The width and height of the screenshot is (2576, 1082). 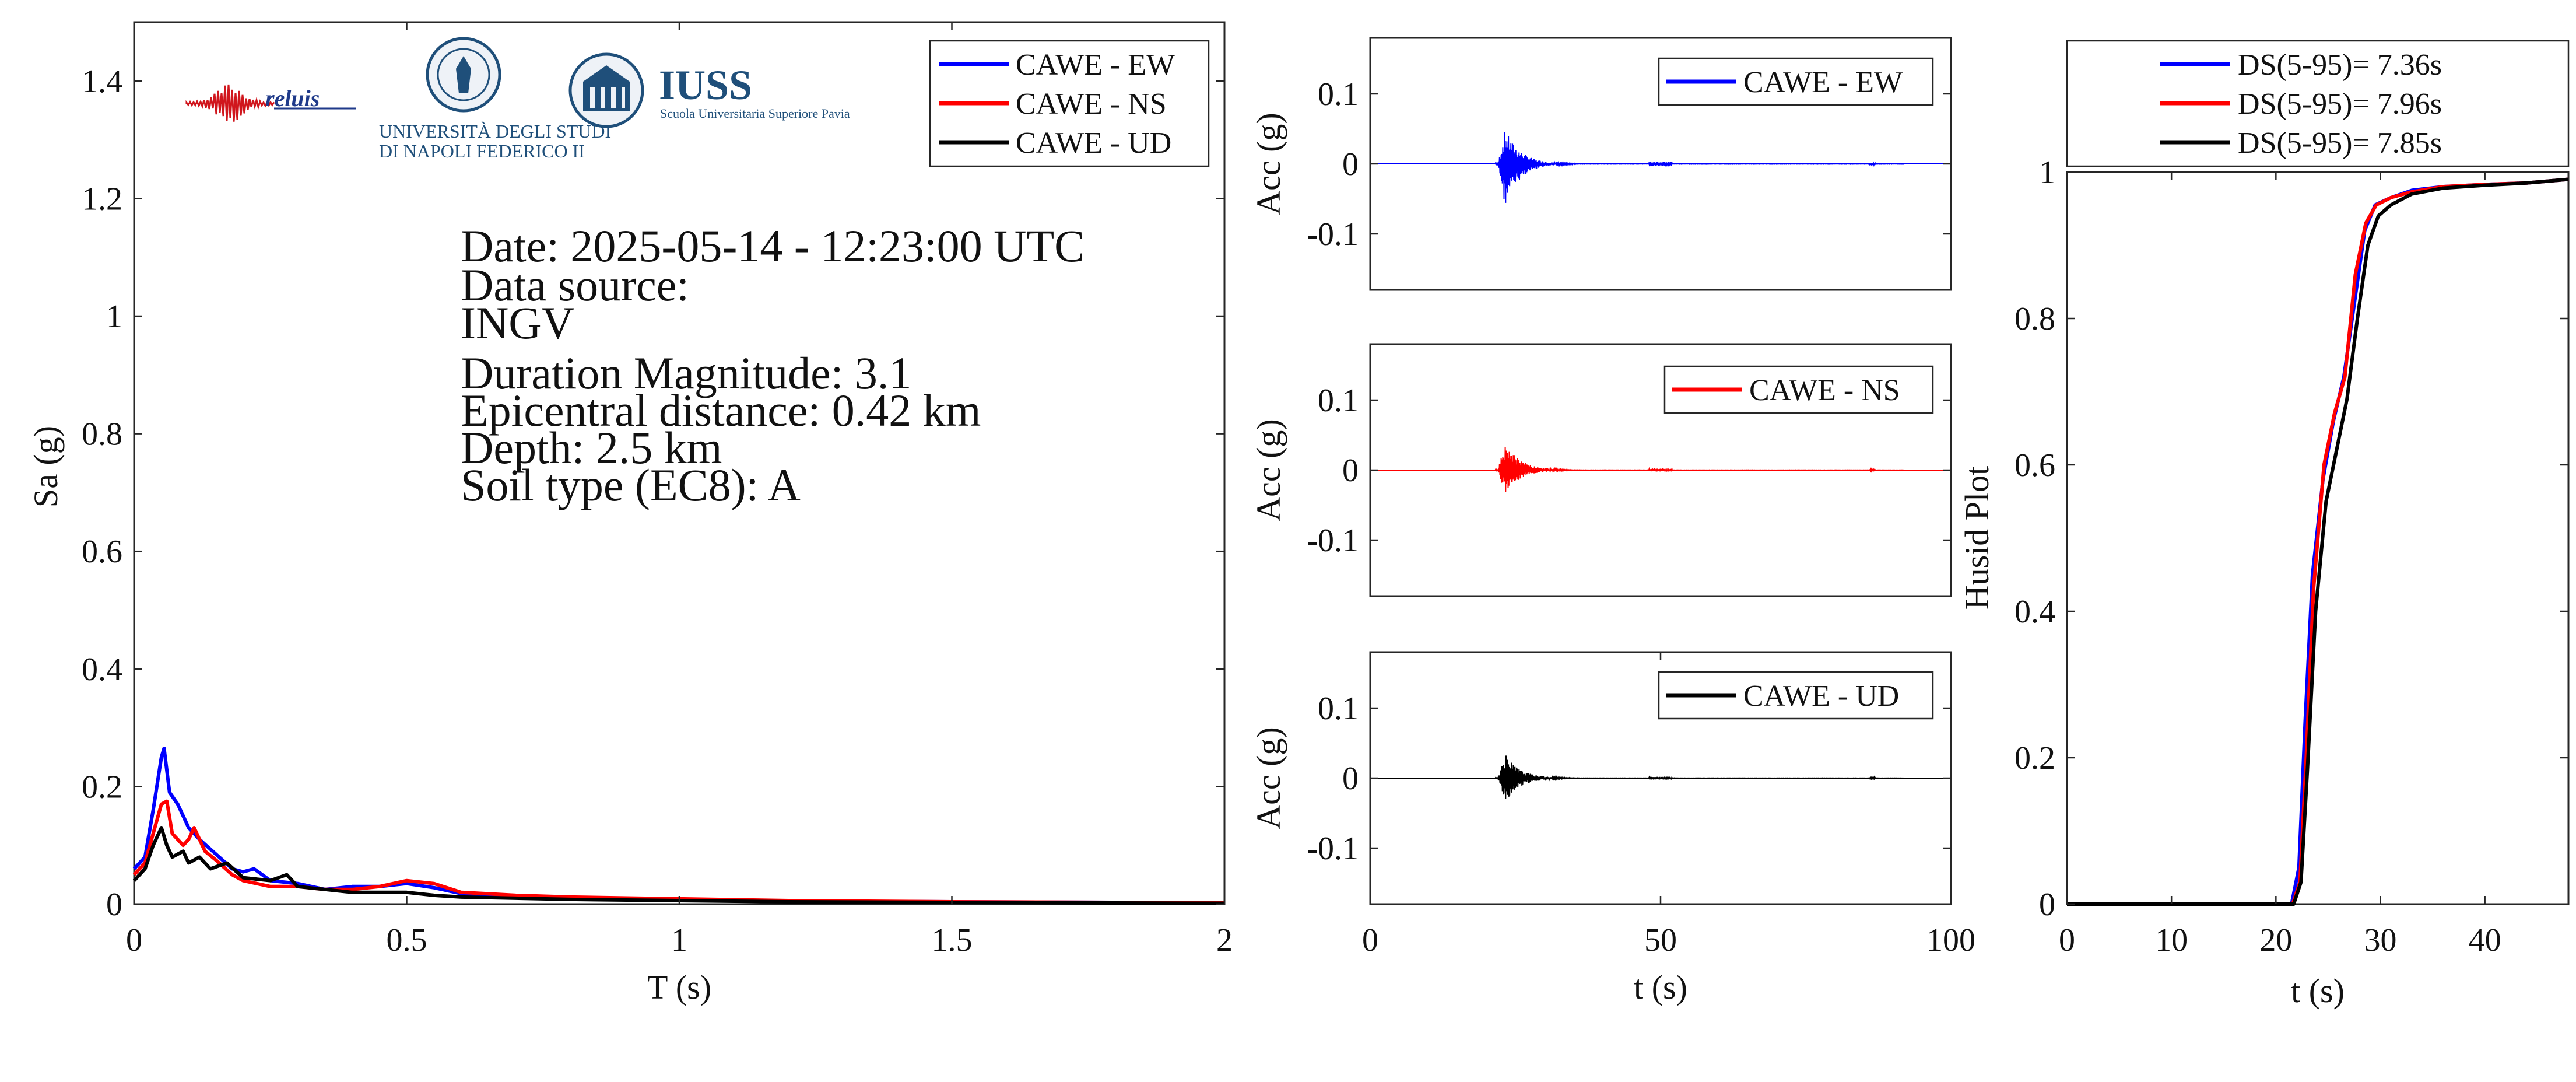 I want to click on husid-legend-box, so click(x=2318, y=104).